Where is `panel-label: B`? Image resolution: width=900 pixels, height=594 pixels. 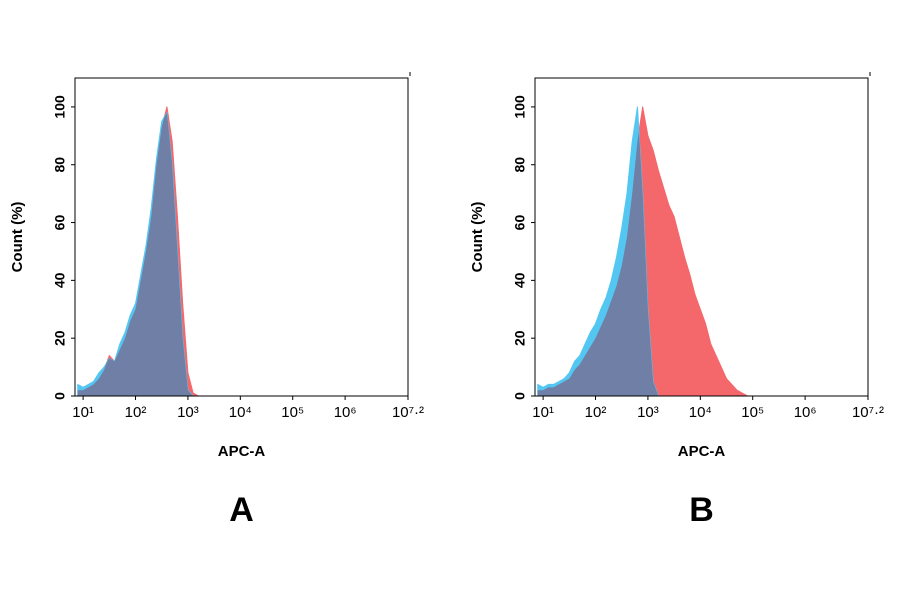 panel-label: B is located at coordinates (701, 510).